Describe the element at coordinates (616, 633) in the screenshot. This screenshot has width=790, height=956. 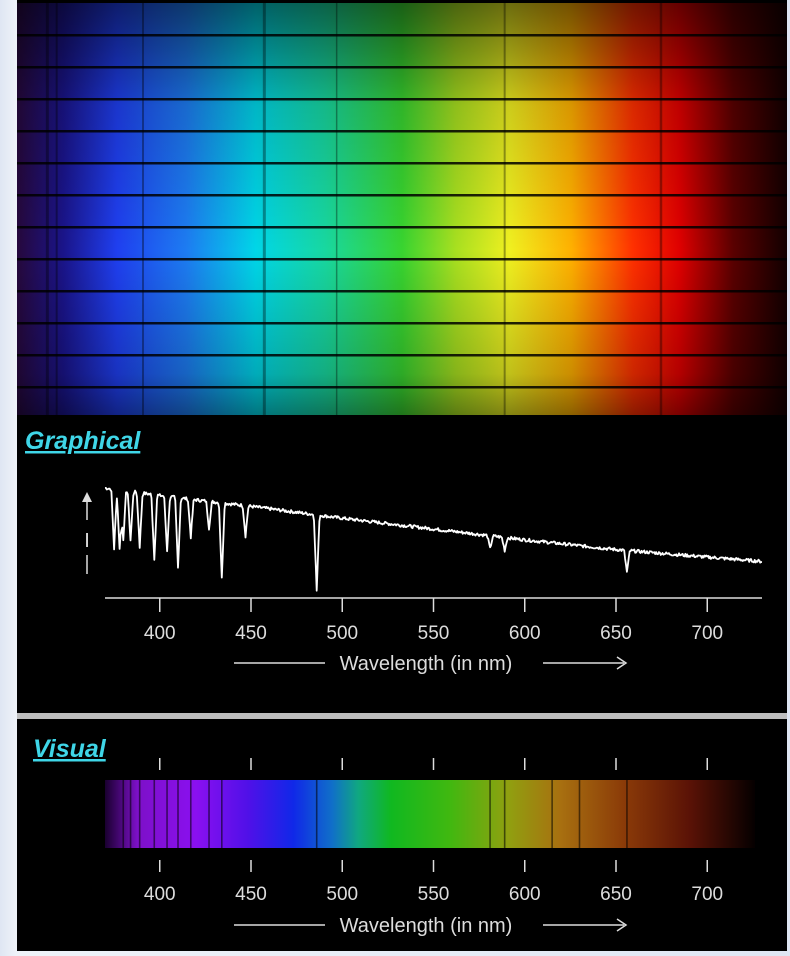
I see `graph-tick-label: 650` at that location.